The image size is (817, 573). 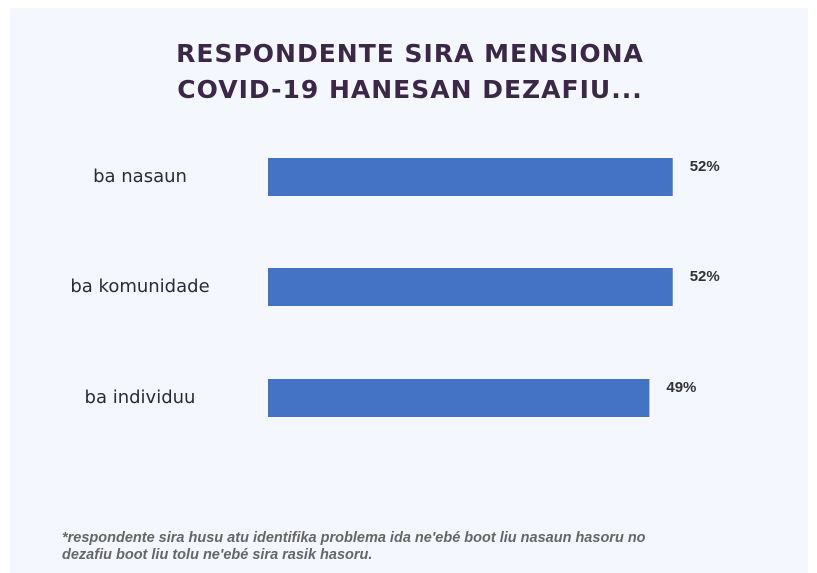 I want to click on category-label: ba nasaun, so click(x=140, y=176).